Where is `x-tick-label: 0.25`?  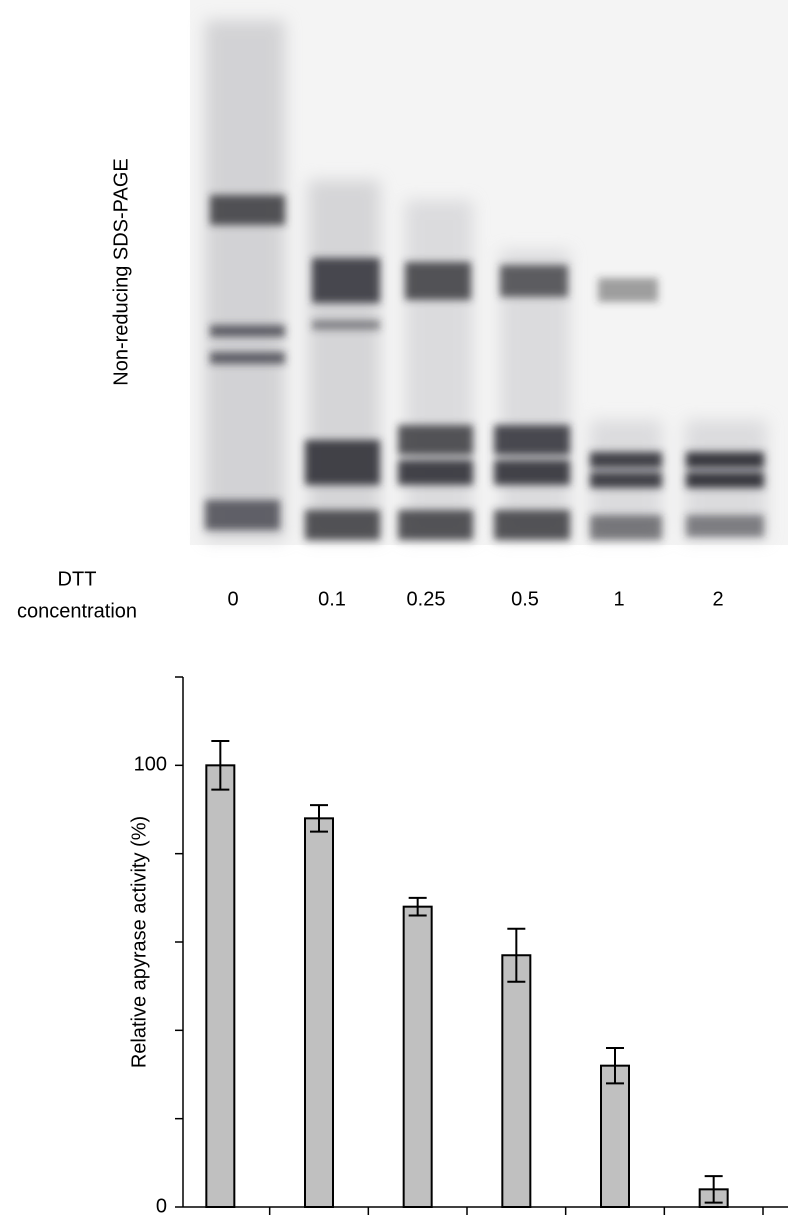 x-tick-label: 0.25 is located at coordinates (426, 599).